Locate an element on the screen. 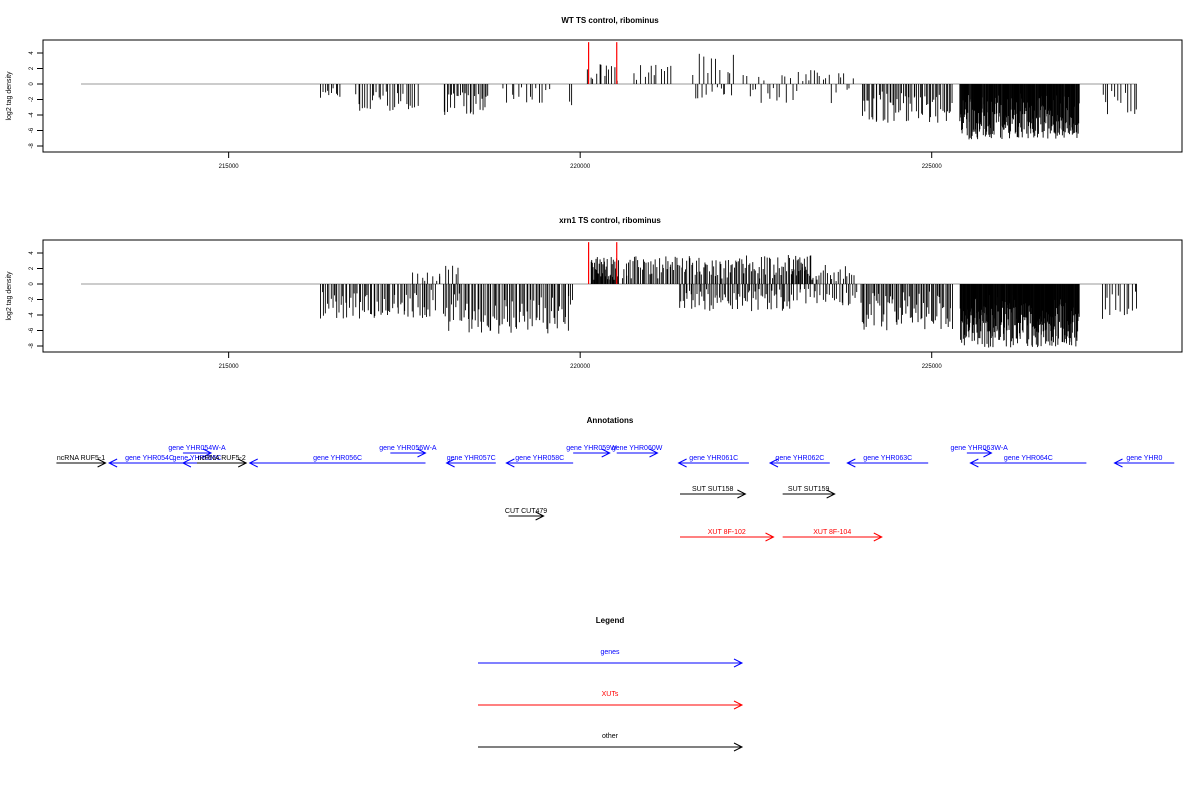  annotation-feature: XUT 8F-102 is located at coordinates (727, 535).